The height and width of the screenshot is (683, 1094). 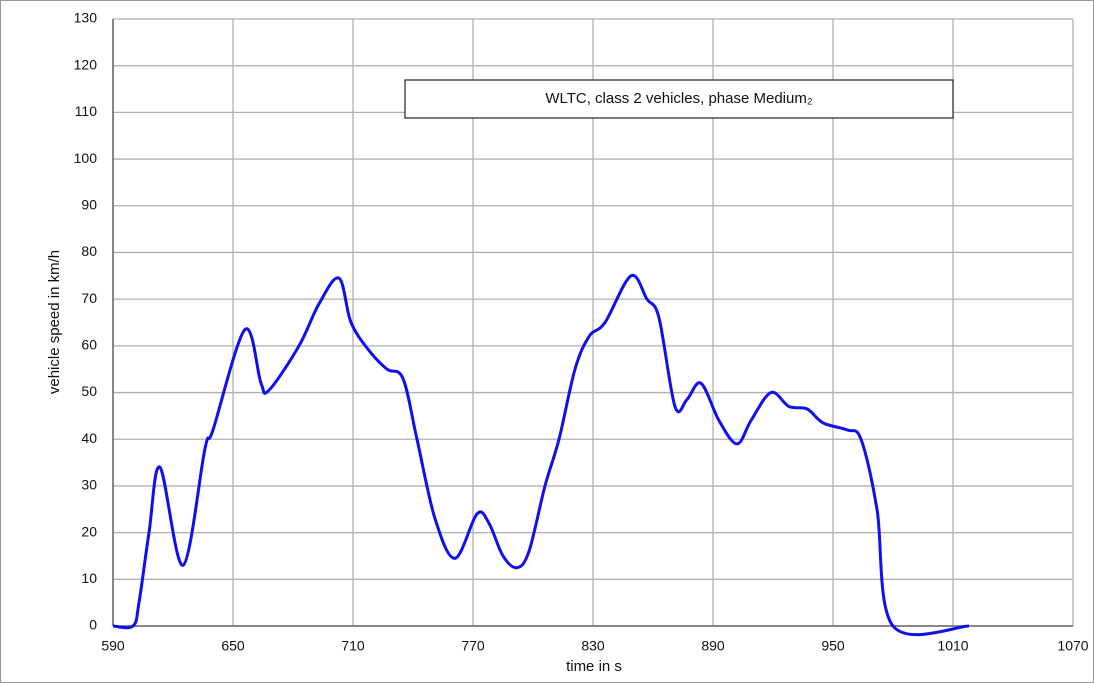 What do you see at coordinates (89, 345) in the screenshot?
I see `y-tick-label: 60` at bounding box center [89, 345].